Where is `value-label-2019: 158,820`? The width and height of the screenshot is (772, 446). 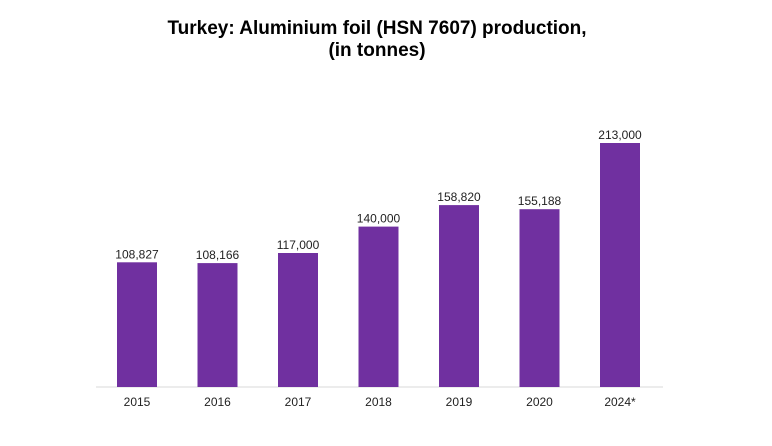 value-label-2019: 158,820 is located at coordinates (459, 197).